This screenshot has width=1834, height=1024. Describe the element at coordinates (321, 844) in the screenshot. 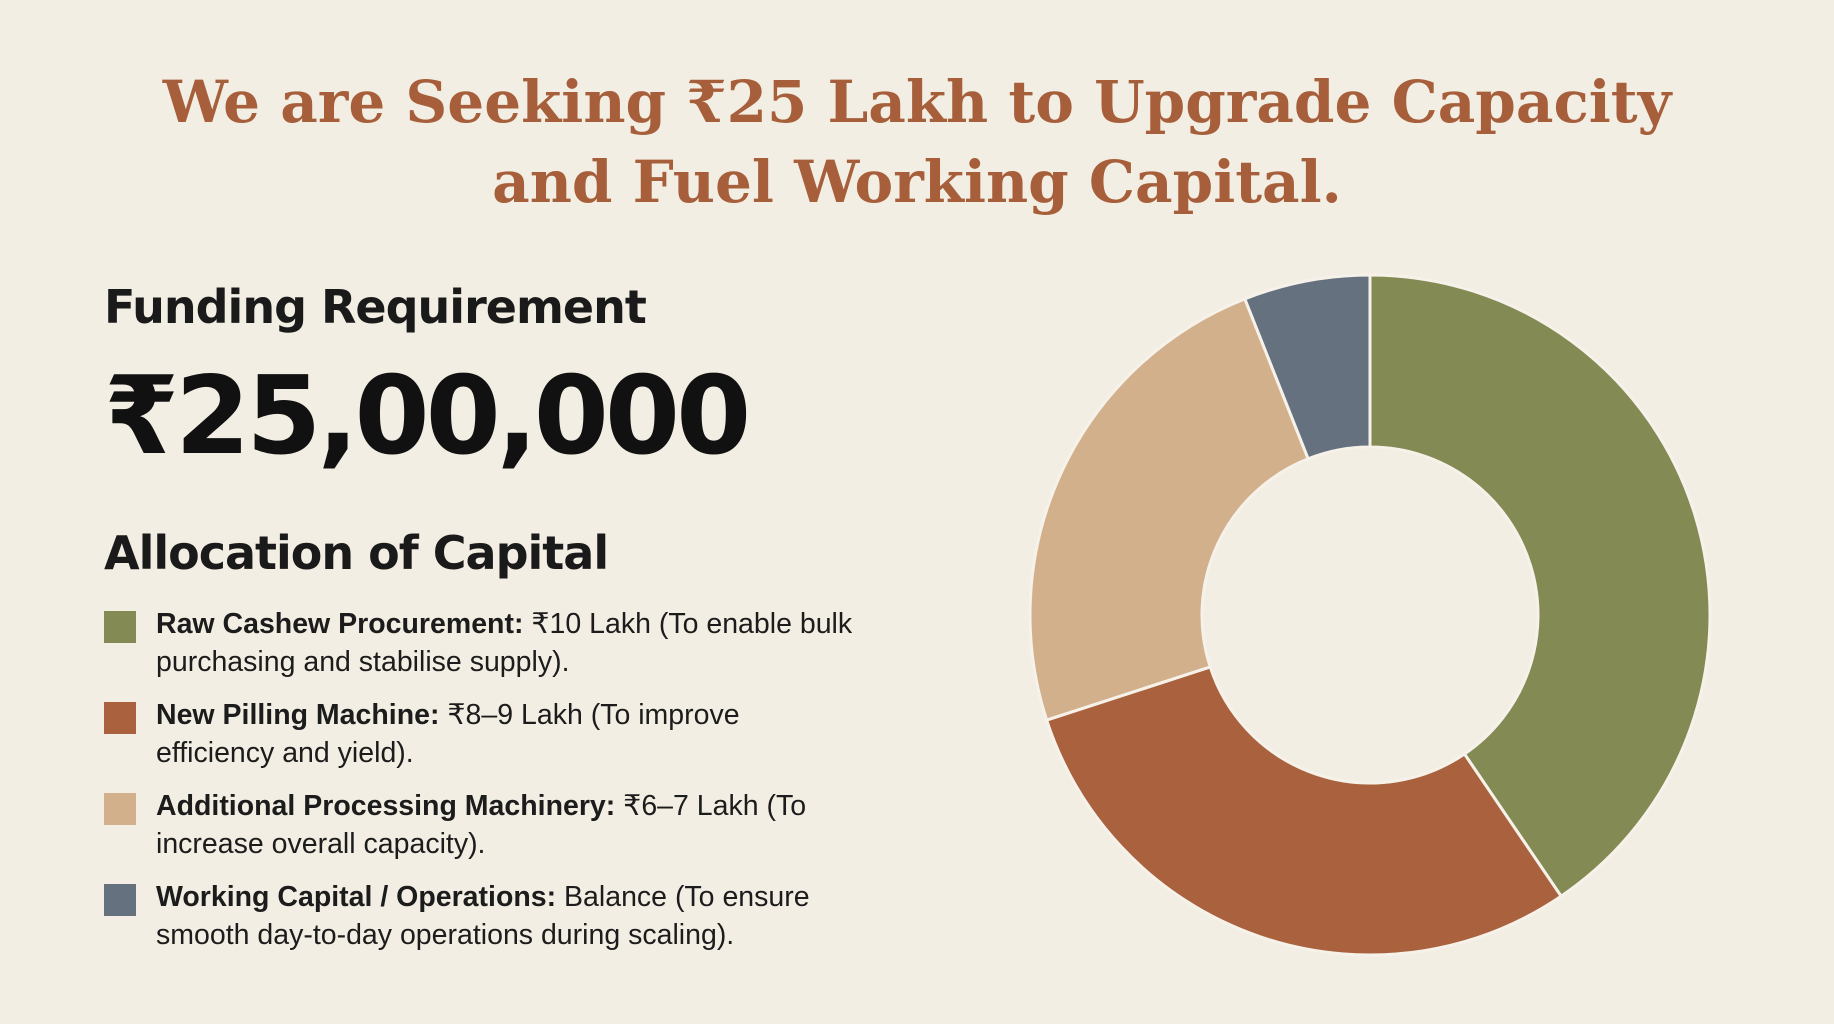

I see `legend-detail-line2: increase overall capacity).` at that location.